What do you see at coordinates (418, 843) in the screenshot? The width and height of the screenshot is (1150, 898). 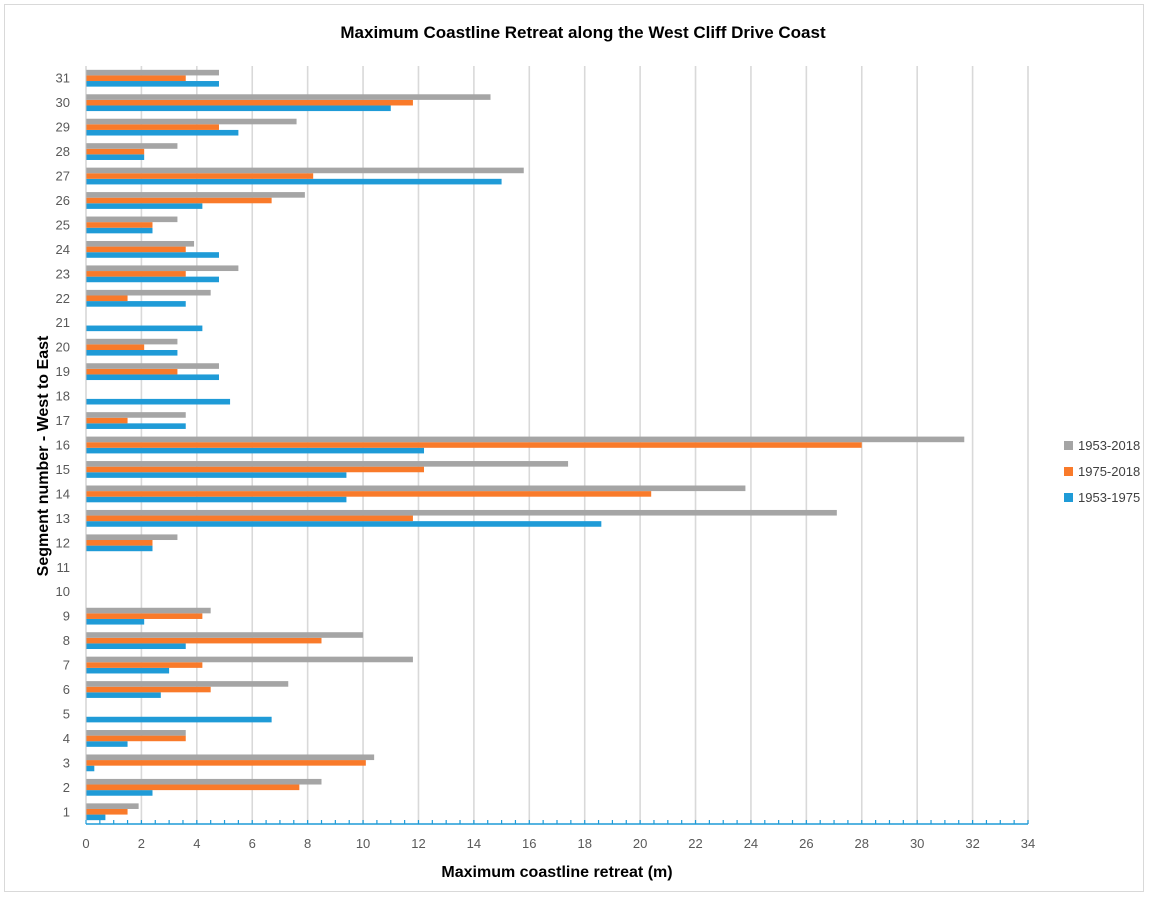 I see `x-tick-label: 12` at bounding box center [418, 843].